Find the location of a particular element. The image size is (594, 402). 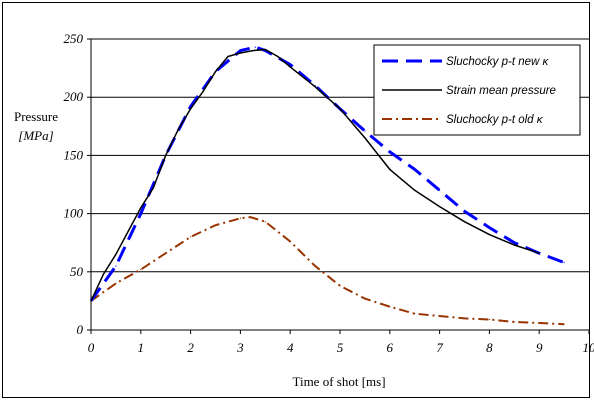

legend-label-2: Sluchocky p-t old κ is located at coordinates (495, 120).